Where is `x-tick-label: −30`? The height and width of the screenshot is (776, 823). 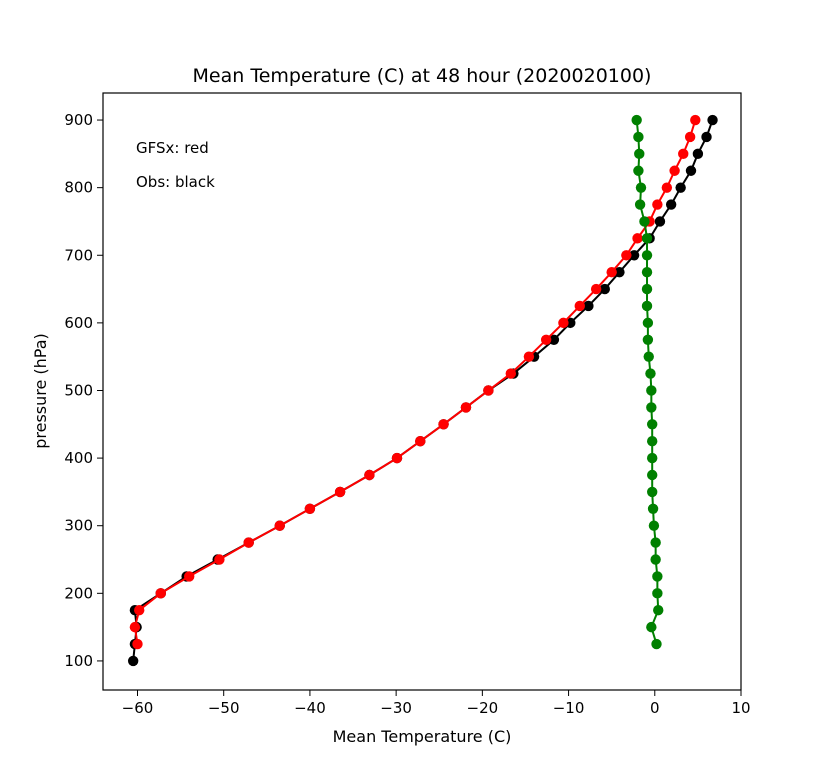
x-tick-label: −30 is located at coordinates (396, 708).